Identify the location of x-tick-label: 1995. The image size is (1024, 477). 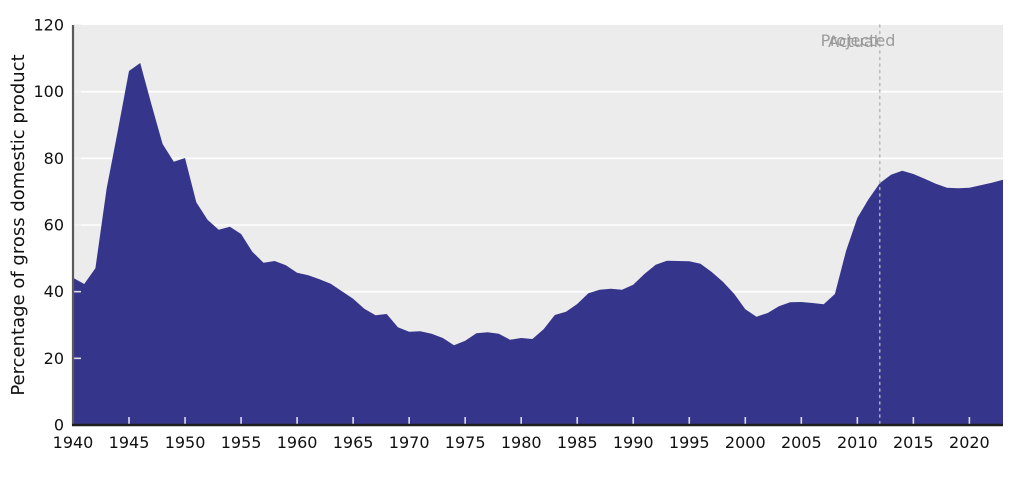
(689, 442).